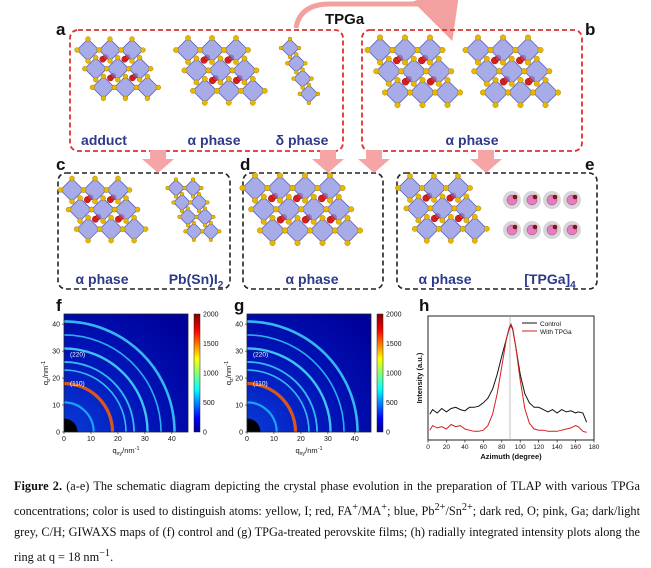 The height and width of the screenshot is (568, 651). I want to click on giwaxs-ylabel: qz/nm-1, so click(46, 373).